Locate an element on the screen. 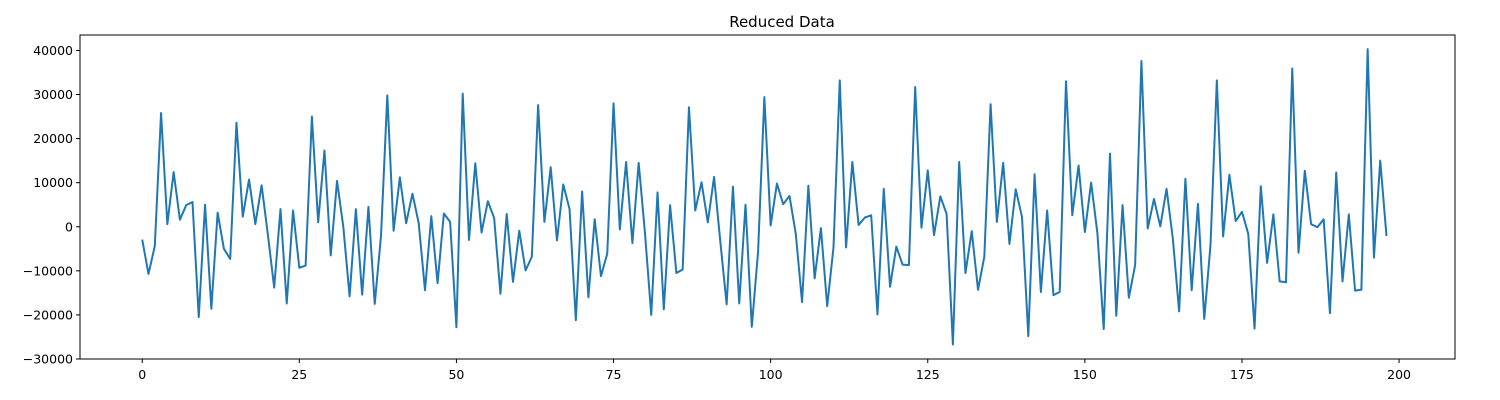  x-axis: 0 25 50 75 100 125 150 175 200 is located at coordinates (774, 370).